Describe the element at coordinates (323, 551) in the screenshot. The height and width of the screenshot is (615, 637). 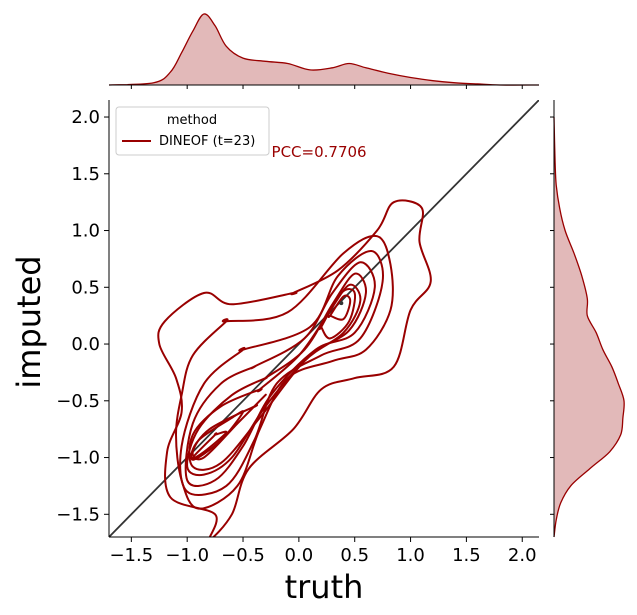
I see `x-axis-ticks: −1.5 −1.0 −0.5 0.0 0.5 1.0 1.5 2.0` at that location.